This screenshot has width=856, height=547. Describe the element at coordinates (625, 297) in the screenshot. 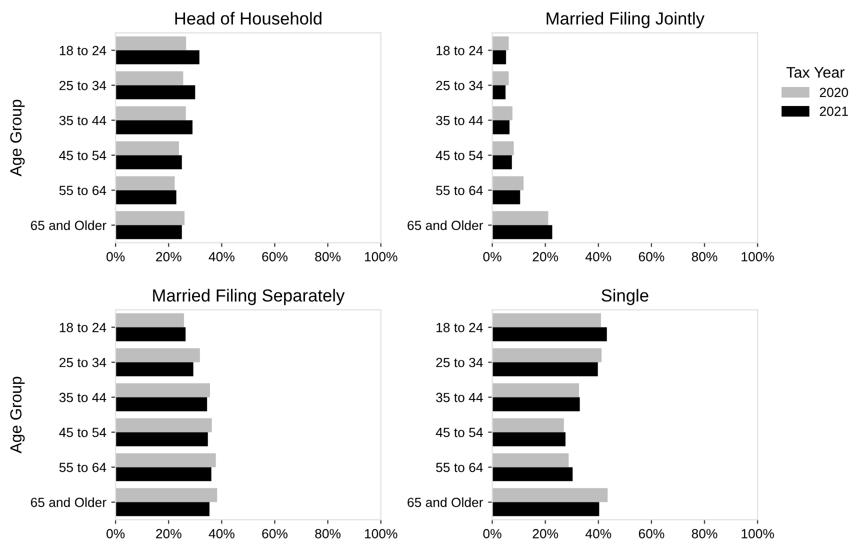

I see `chart-title: Single` at that location.